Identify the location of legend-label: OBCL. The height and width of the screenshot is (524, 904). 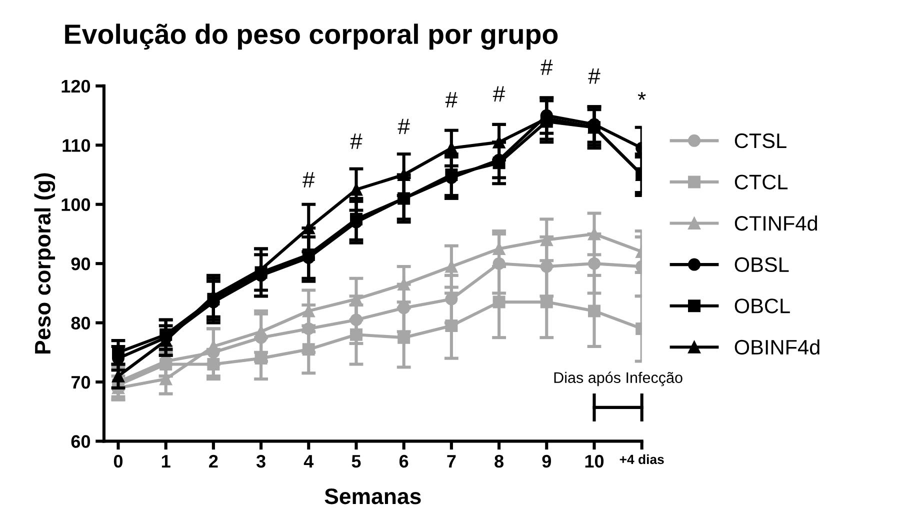
(762, 306).